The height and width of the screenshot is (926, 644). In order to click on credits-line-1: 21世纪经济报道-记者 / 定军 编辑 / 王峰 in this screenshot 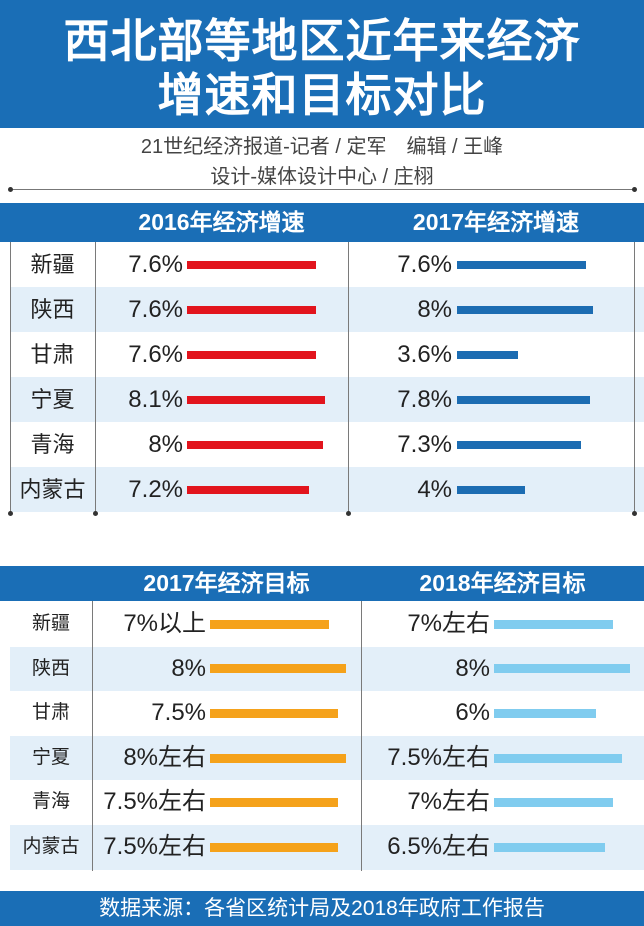, I will do `click(322, 147)`.